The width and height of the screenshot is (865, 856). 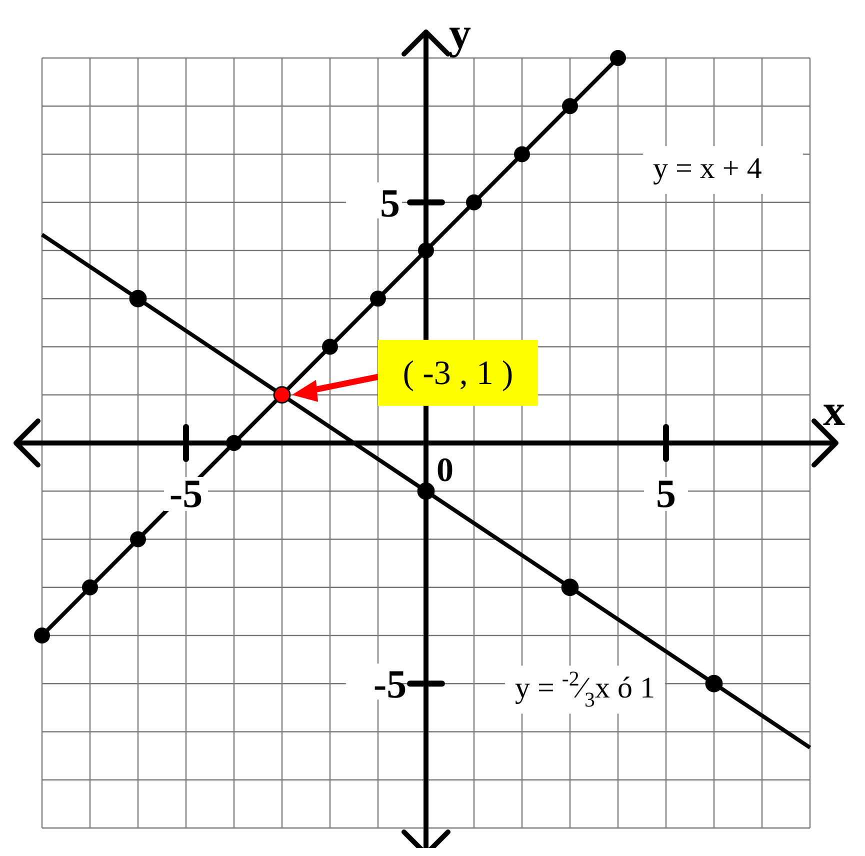 I want to click on y-axis-title: y, so click(x=460, y=33).